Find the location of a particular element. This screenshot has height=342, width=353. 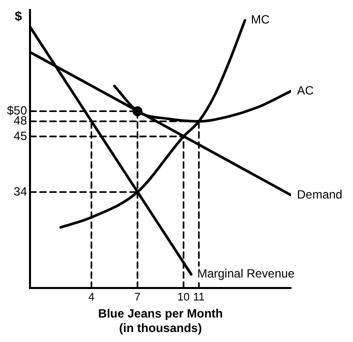

y-tick-label: 45 is located at coordinates (21, 135).